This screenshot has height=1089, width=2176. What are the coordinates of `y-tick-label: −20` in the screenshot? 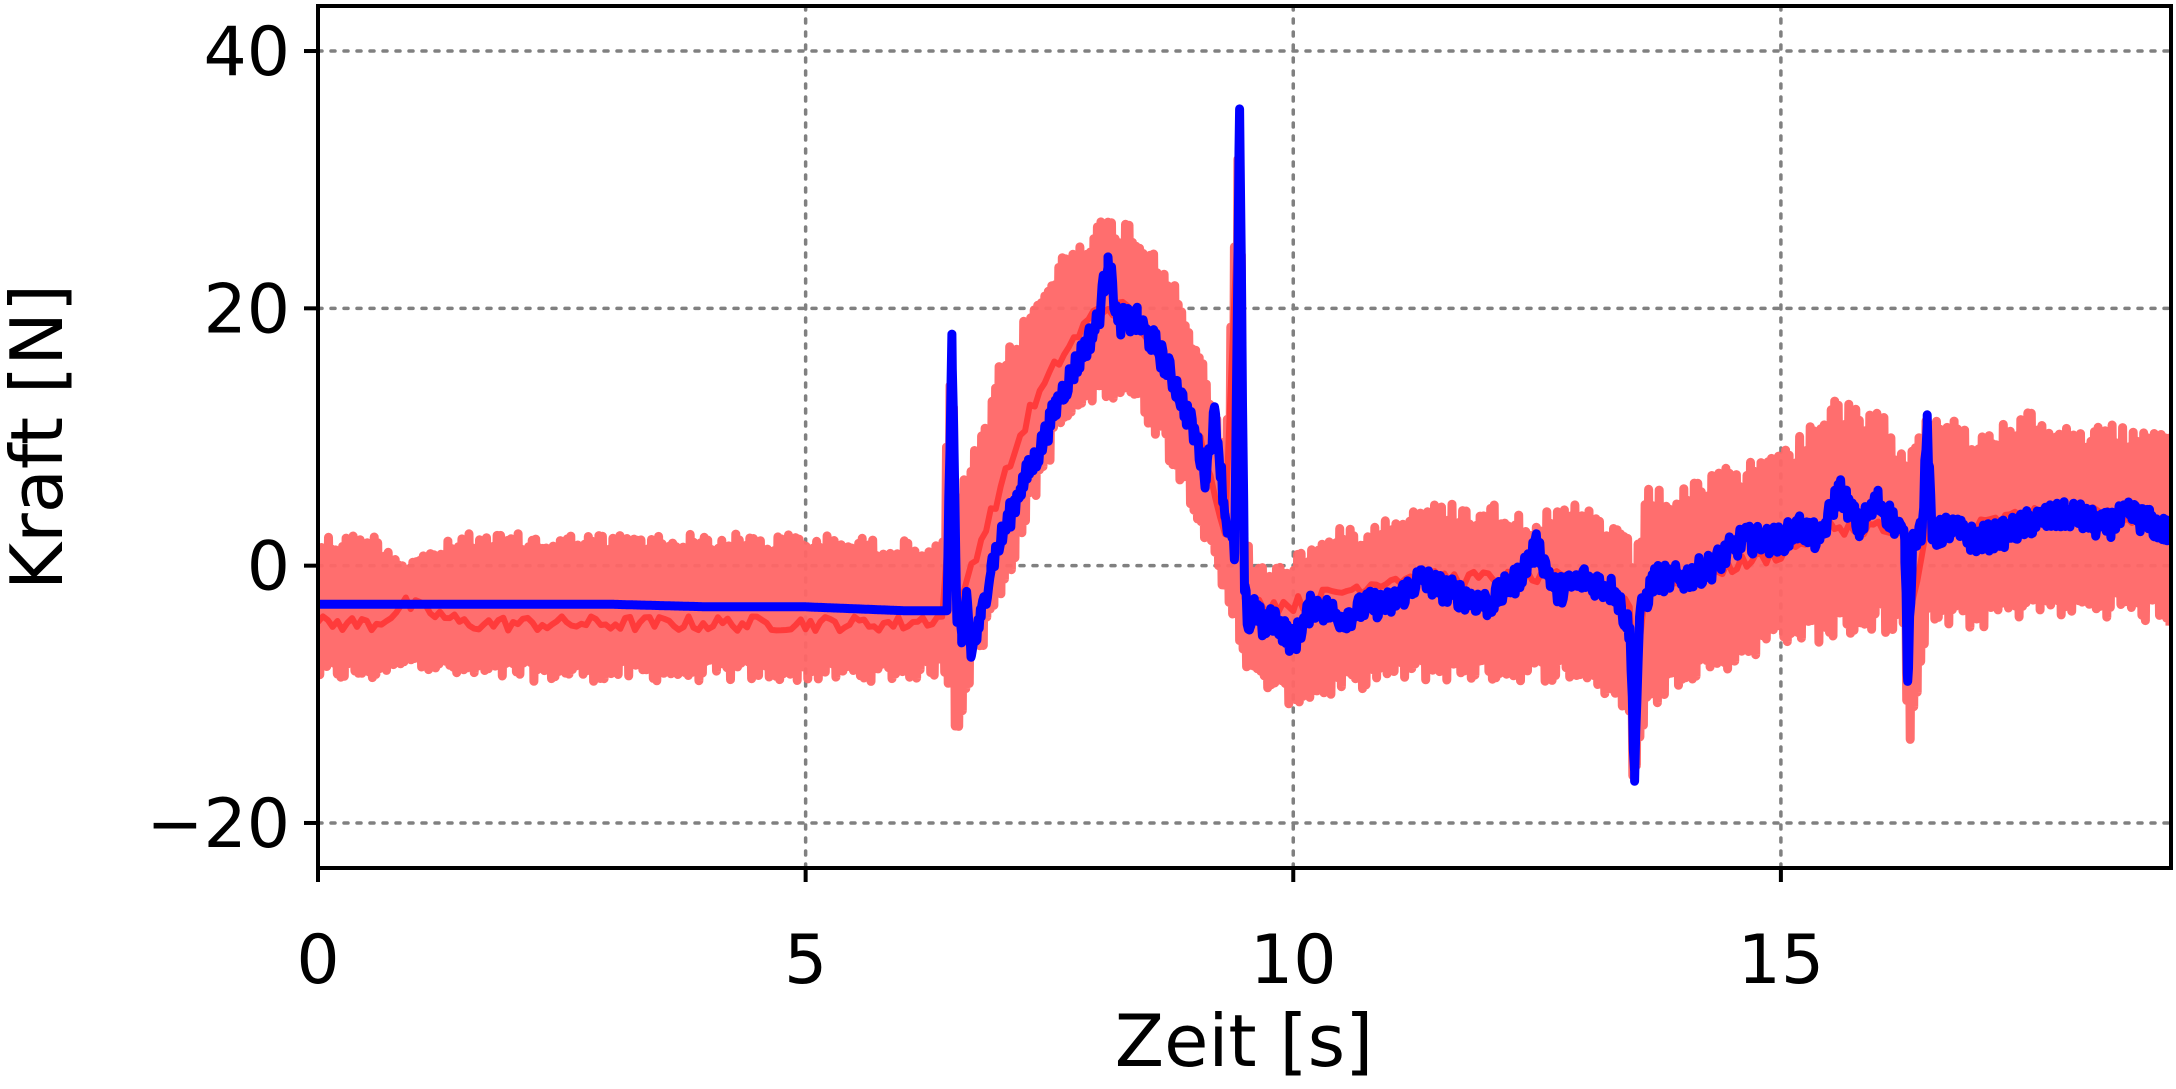 It's located at (218, 824).